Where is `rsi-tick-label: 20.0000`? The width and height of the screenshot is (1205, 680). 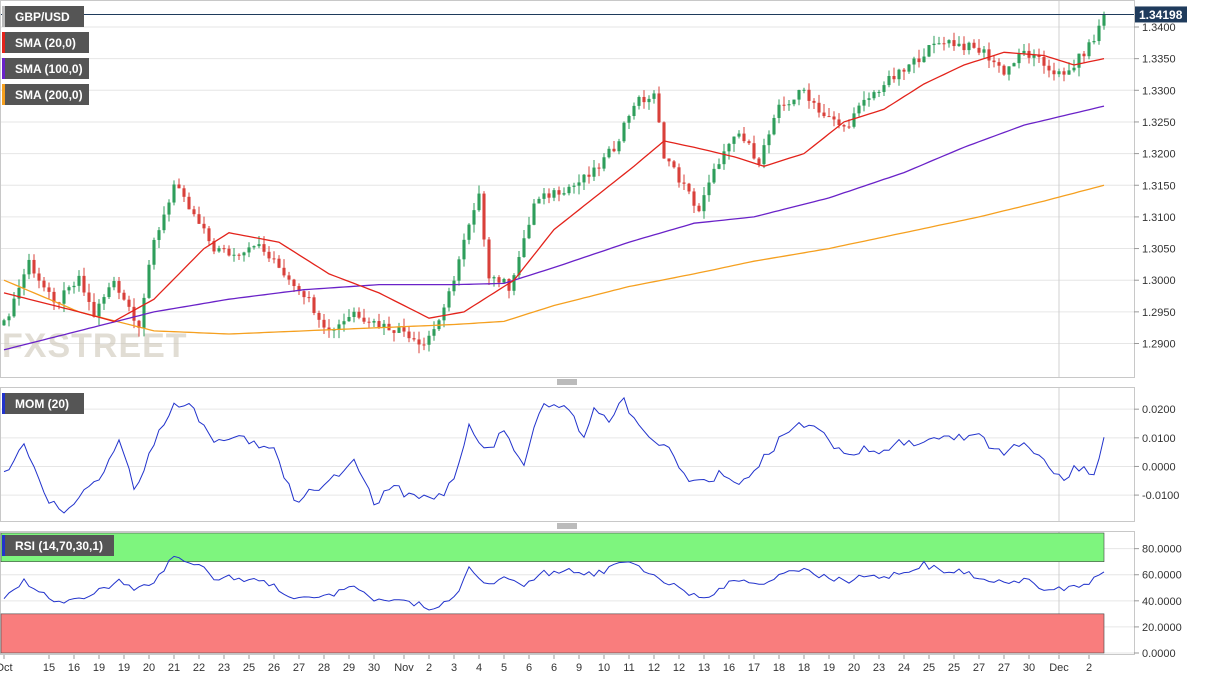
rsi-tick-label: 20.0000 is located at coordinates (1162, 628).